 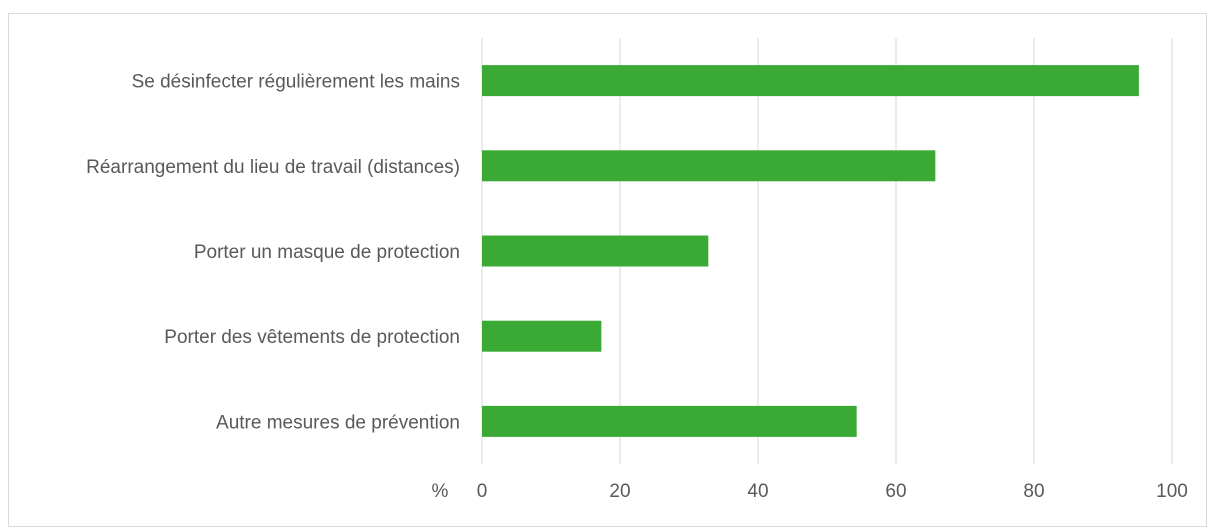 I want to click on x-unit-label: %, so click(x=440, y=491).